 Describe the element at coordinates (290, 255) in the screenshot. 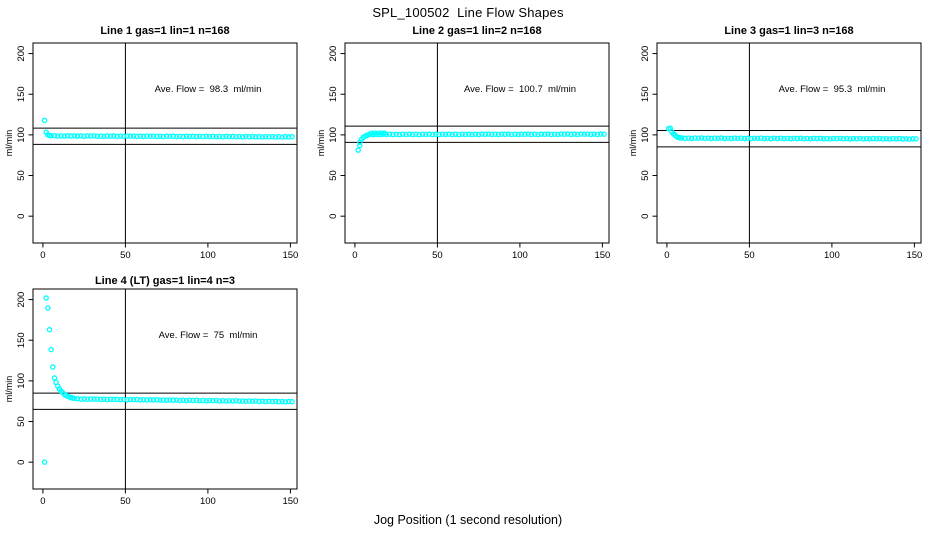

I see `x-tick-label: 150` at that location.